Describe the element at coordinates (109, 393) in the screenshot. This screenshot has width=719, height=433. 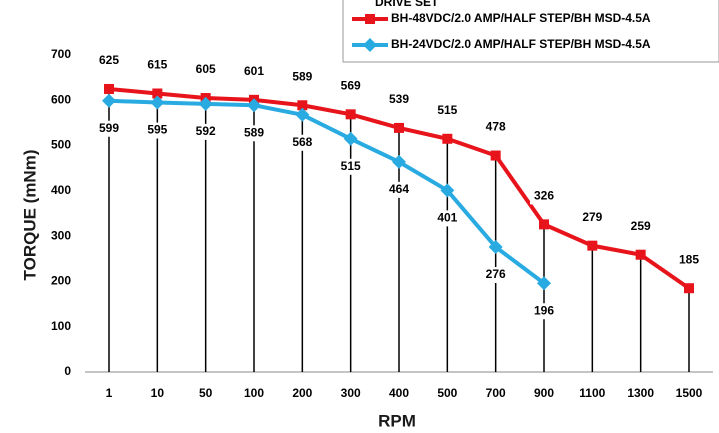
I see `x-tick-label: 1` at that location.